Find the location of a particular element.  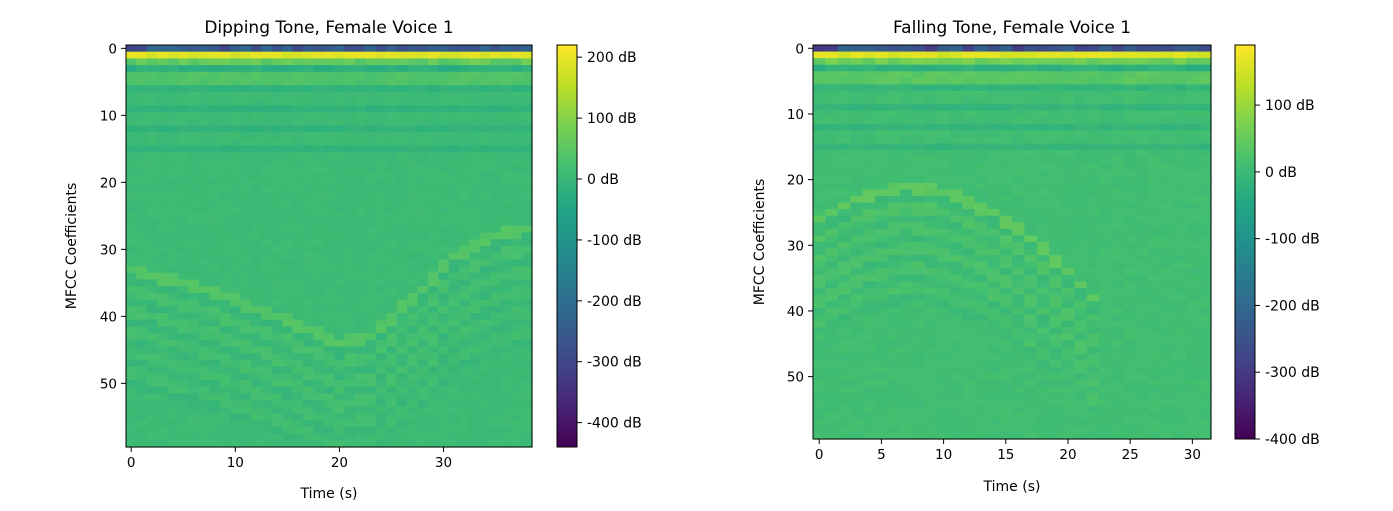

y-tick-label: 50 is located at coordinates (108, 384).